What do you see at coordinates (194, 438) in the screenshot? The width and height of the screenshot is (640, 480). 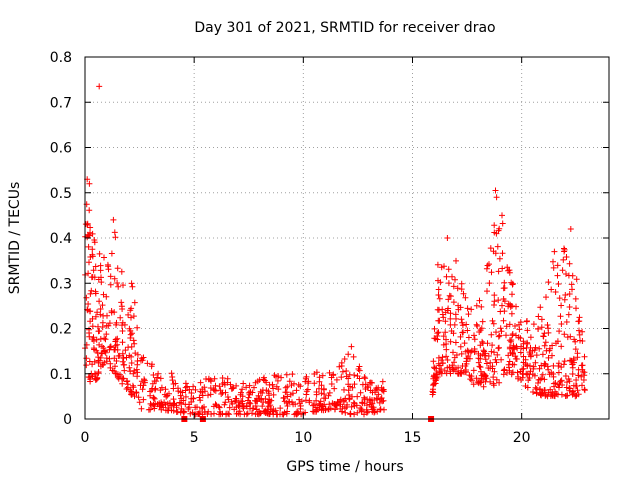 I see `x-tick-label: 5` at bounding box center [194, 438].